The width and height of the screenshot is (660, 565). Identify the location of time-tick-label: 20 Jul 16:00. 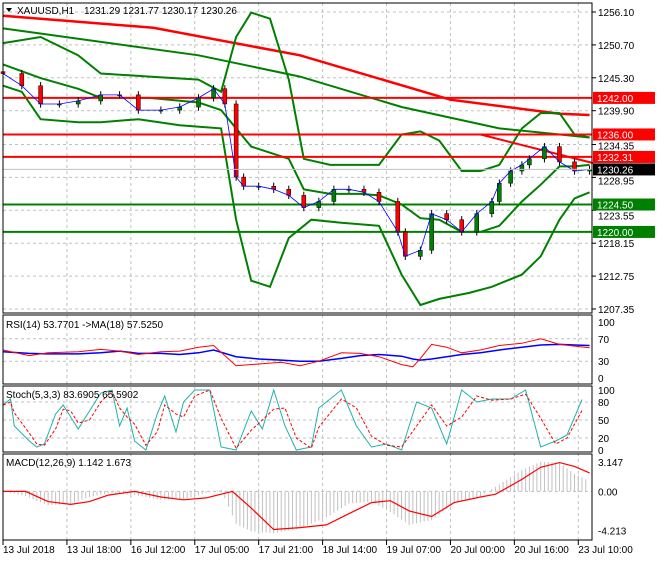
(541, 550).